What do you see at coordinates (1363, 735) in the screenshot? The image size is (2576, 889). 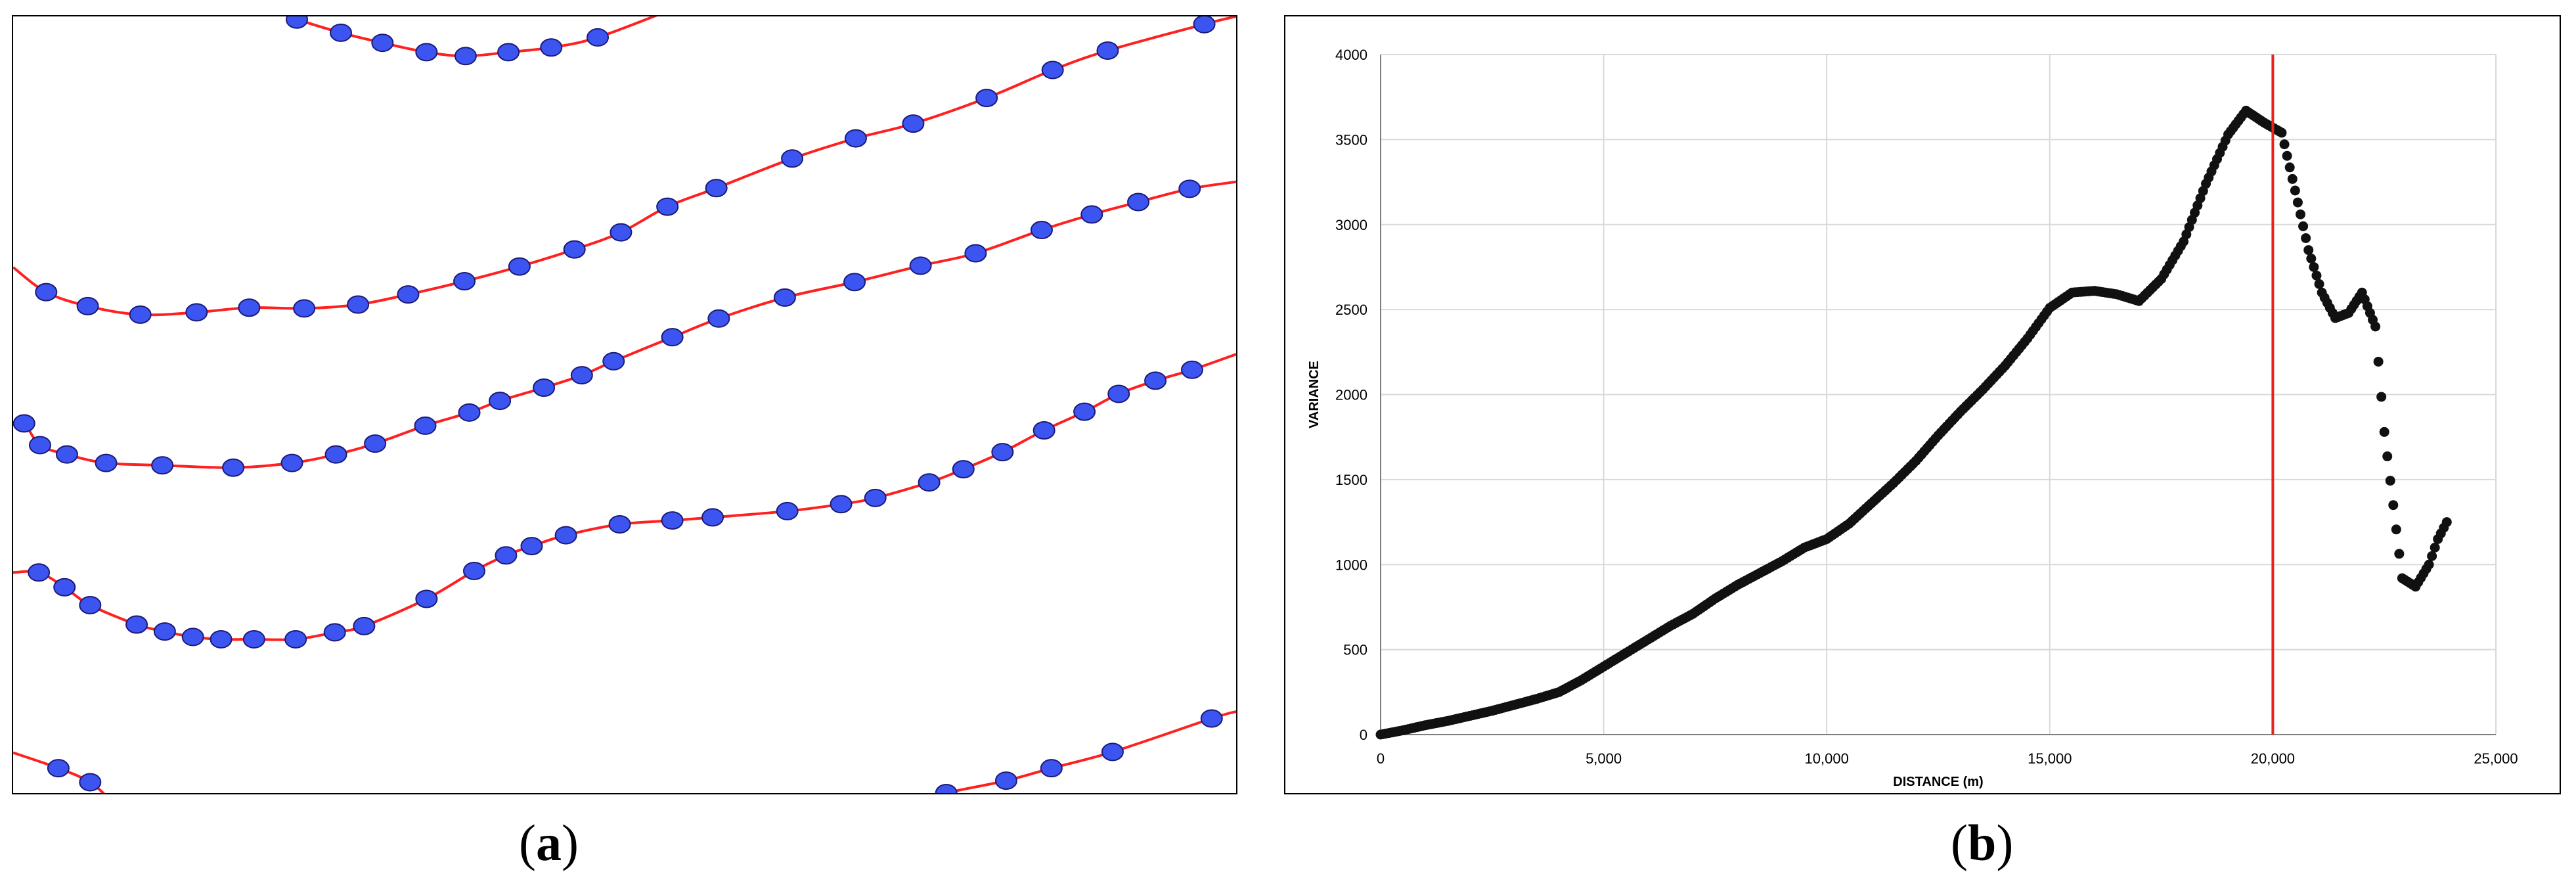 I see `y-tick-label: 0` at bounding box center [1363, 735].